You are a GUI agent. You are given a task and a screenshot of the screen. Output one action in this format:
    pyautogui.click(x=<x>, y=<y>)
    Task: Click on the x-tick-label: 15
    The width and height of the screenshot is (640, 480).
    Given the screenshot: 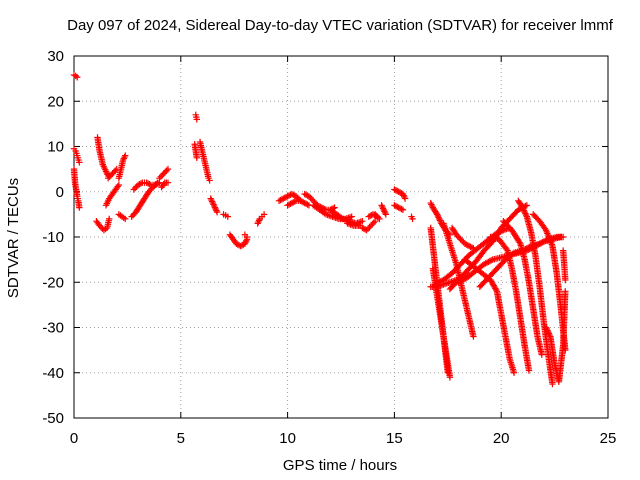 What is the action you would take?
    pyautogui.click(x=394, y=438)
    